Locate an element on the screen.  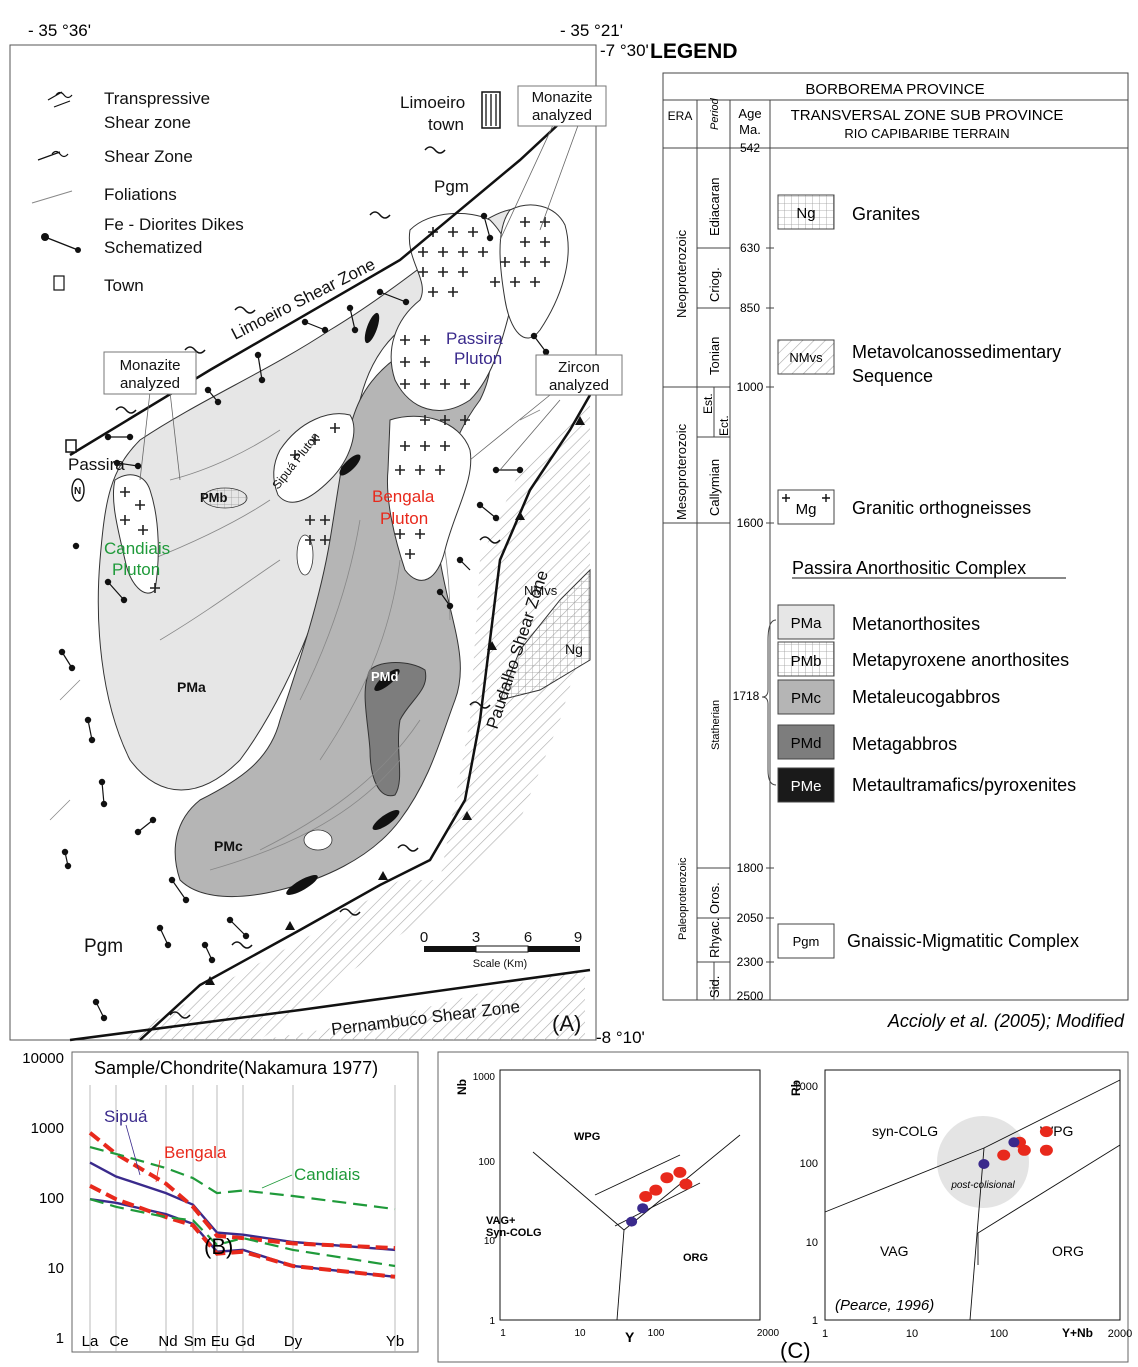
period-ediacaran: Ediacaran is located at coordinates (714, 206).